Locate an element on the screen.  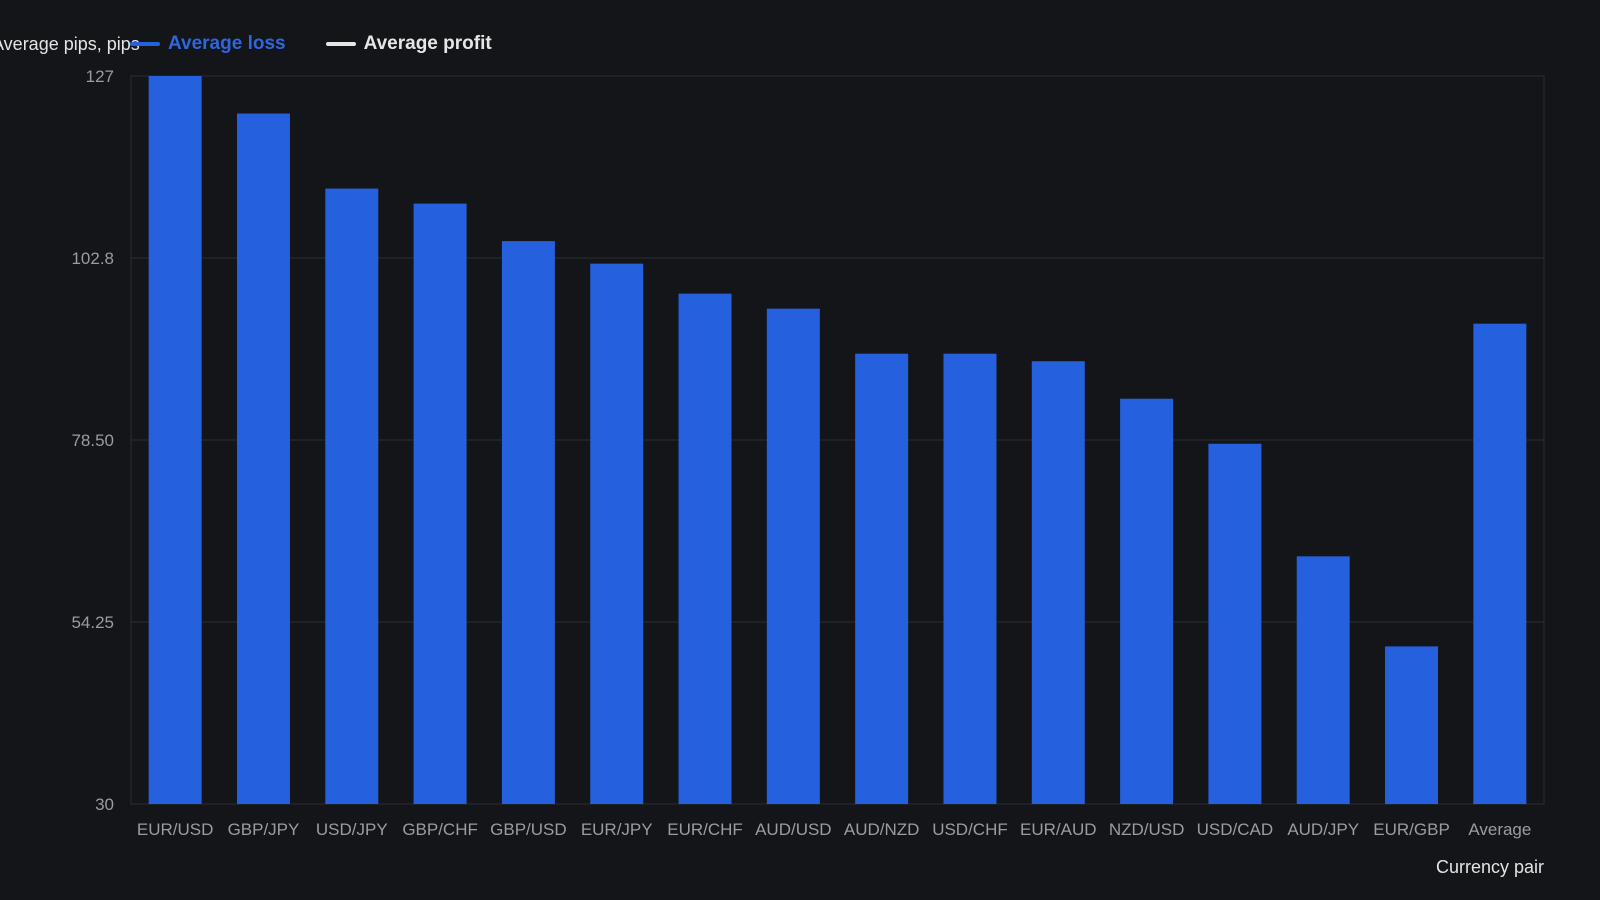
x-tick-label: GBP/JPY is located at coordinates (264, 829).